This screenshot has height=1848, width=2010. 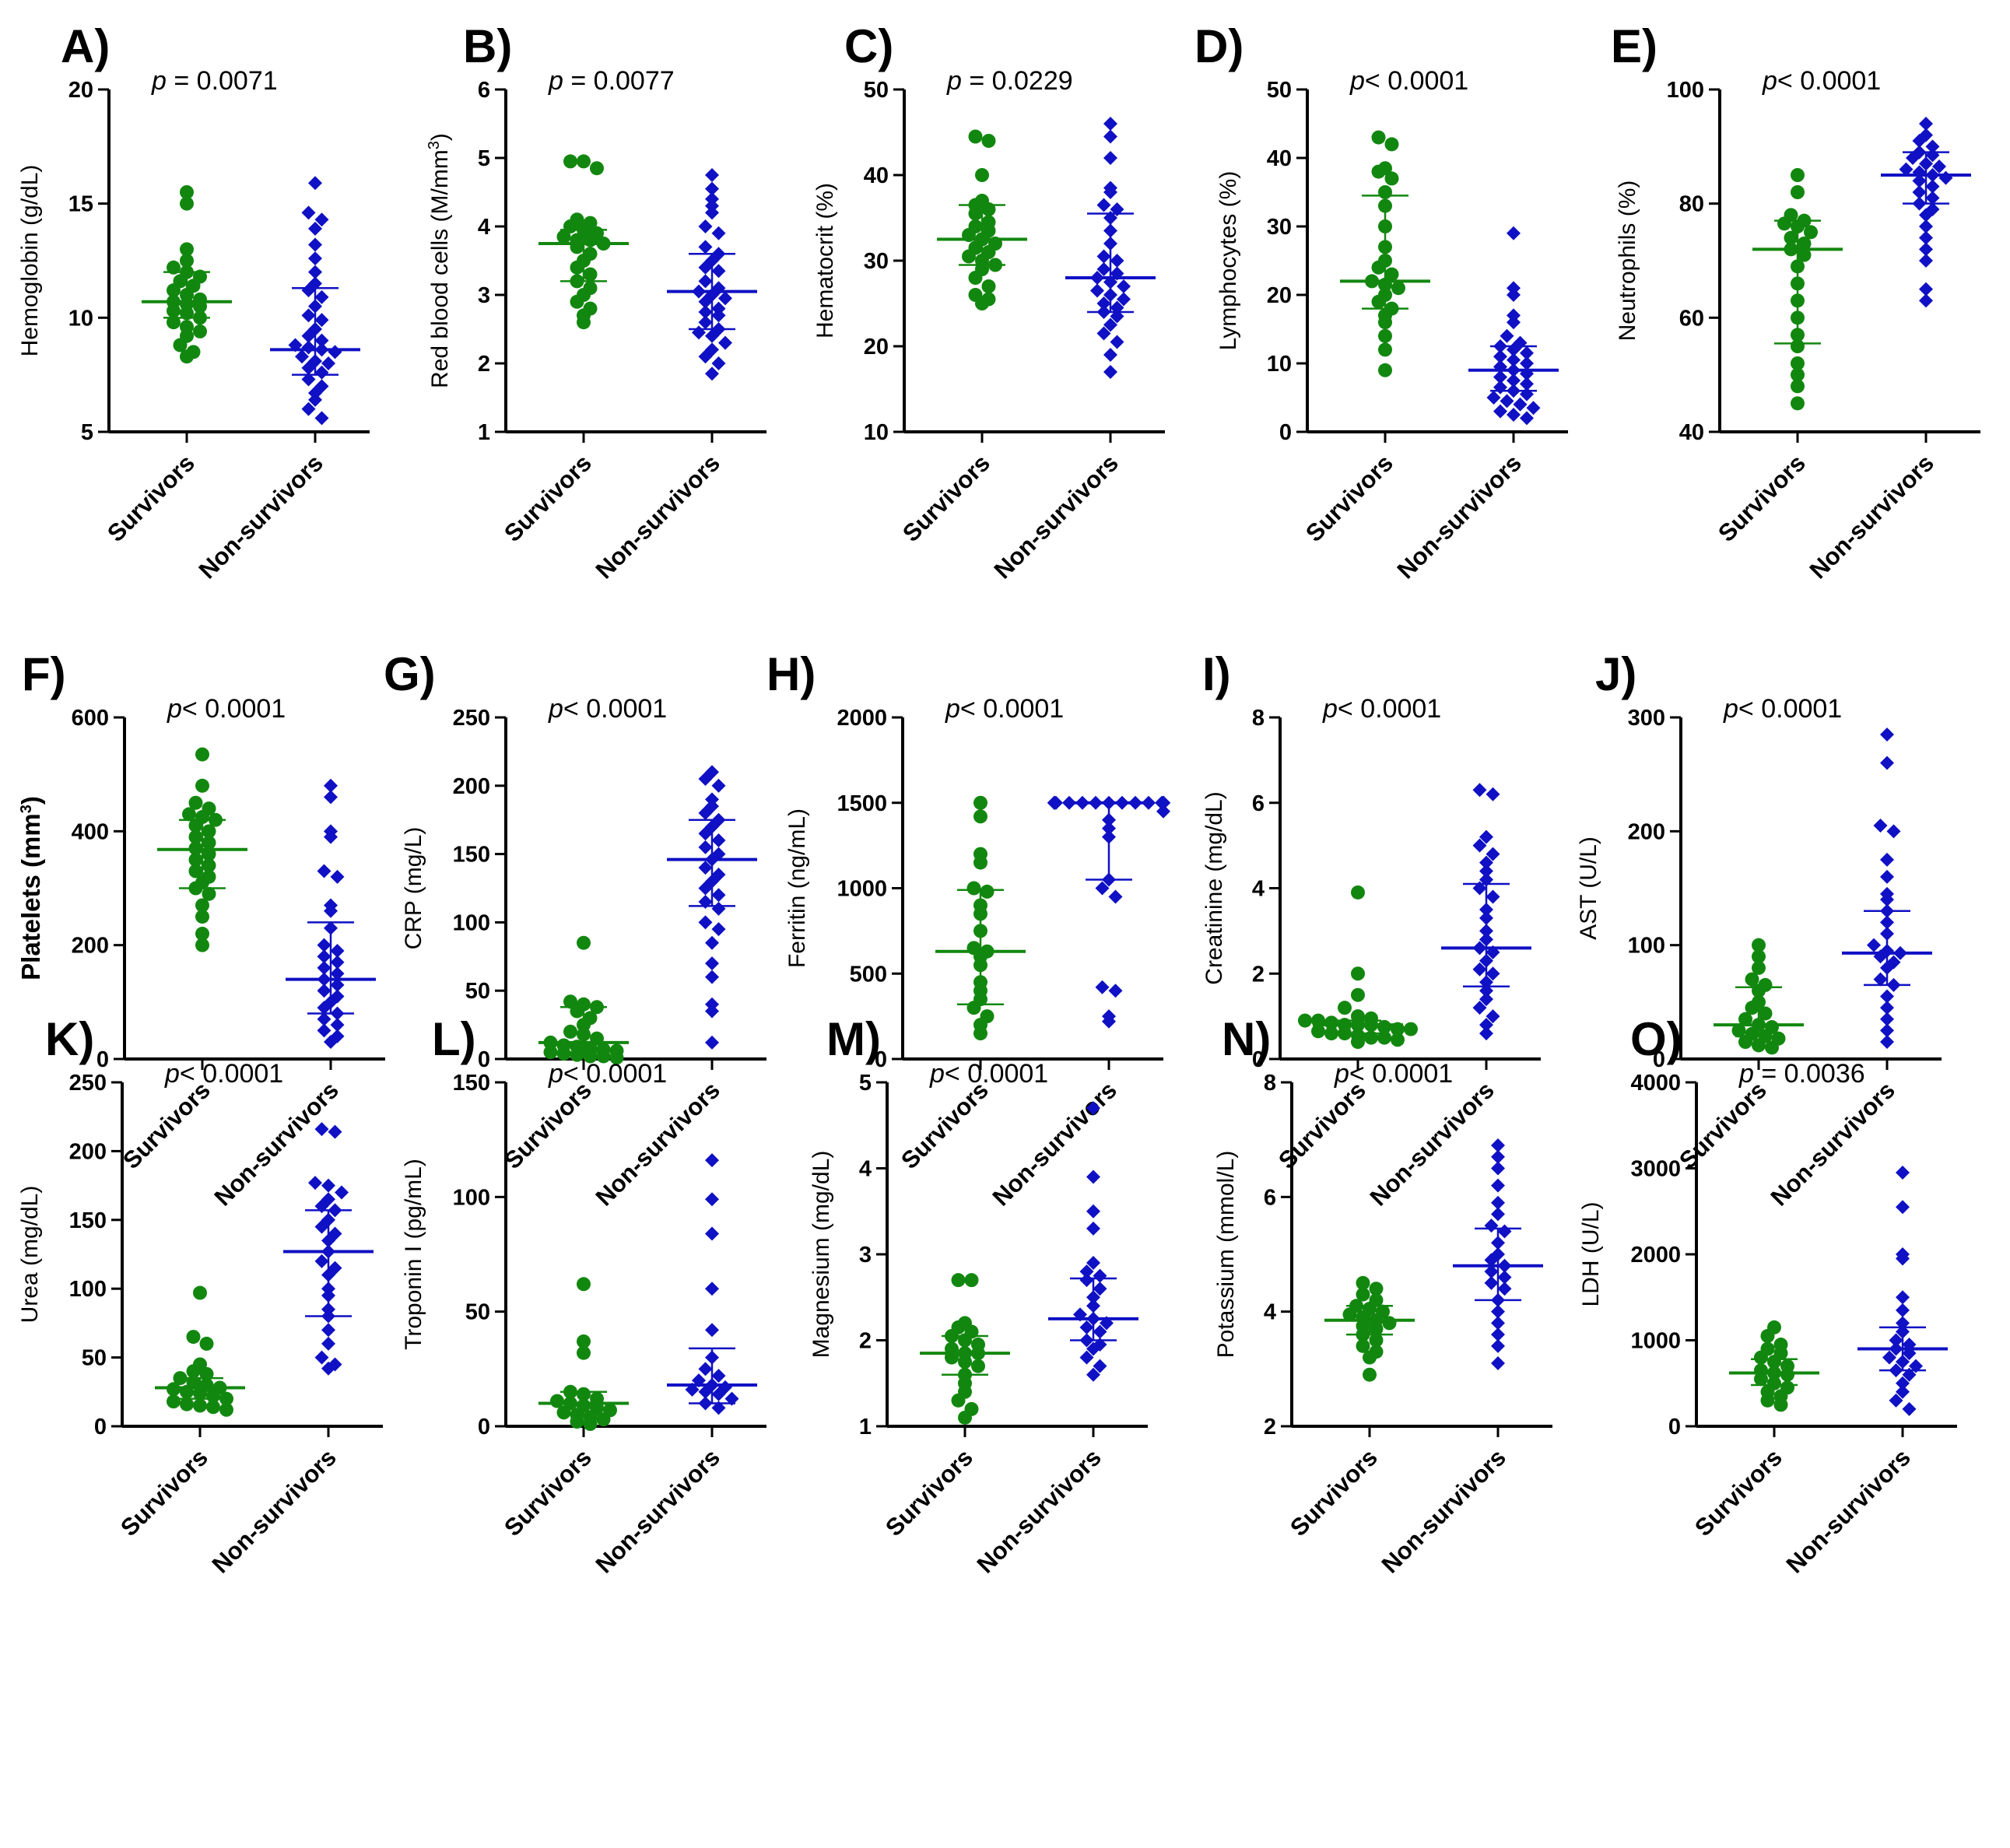 What do you see at coordinates (1615, 674) in the screenshot?
I see `panel-letter: J)` at bounding box center [1615, 674].